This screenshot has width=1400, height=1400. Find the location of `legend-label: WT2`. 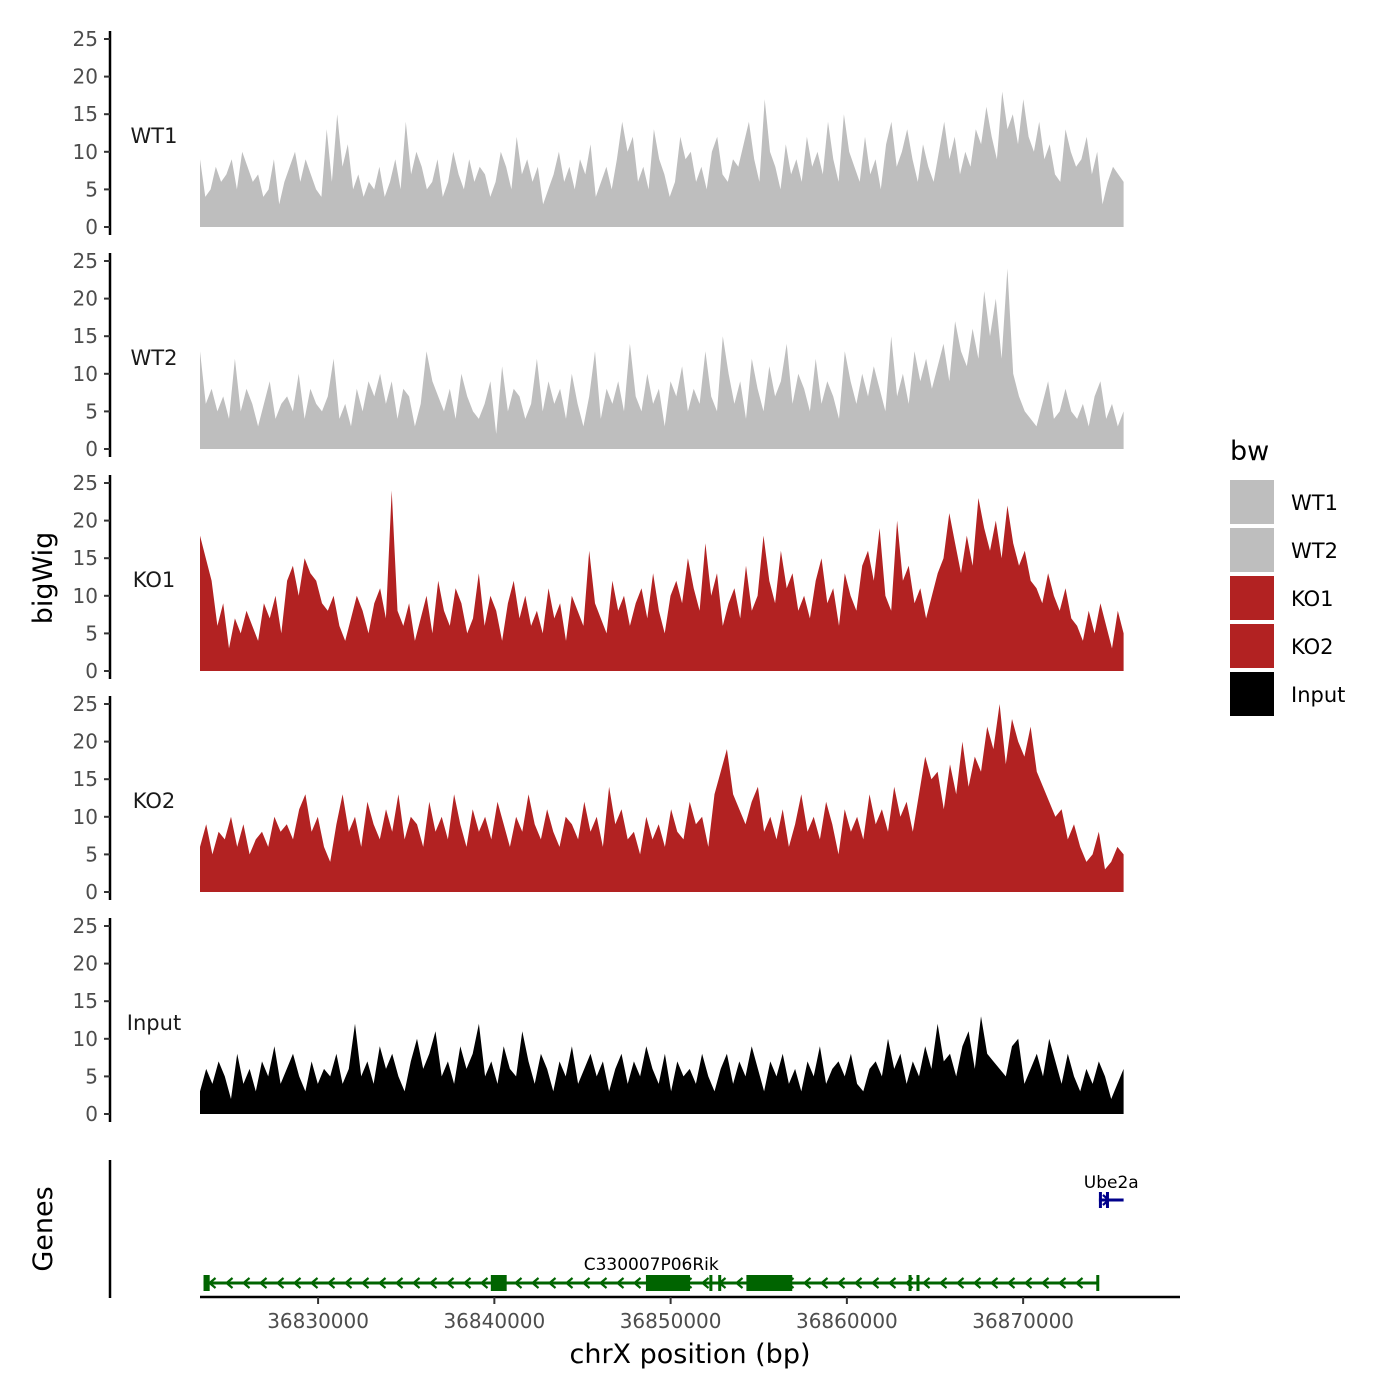

legend-label: WT2 is located at coordinates (1314, 551).